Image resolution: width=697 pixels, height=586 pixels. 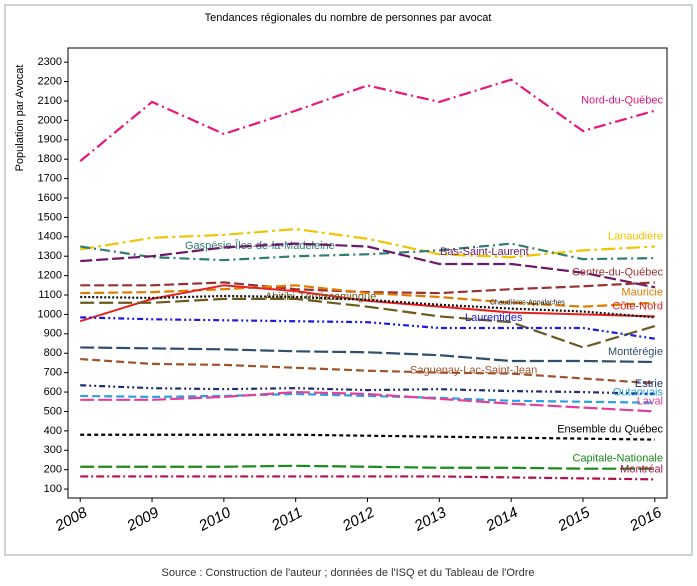 I want to click on y-tick-label: 200, so click(x=53, y=470).